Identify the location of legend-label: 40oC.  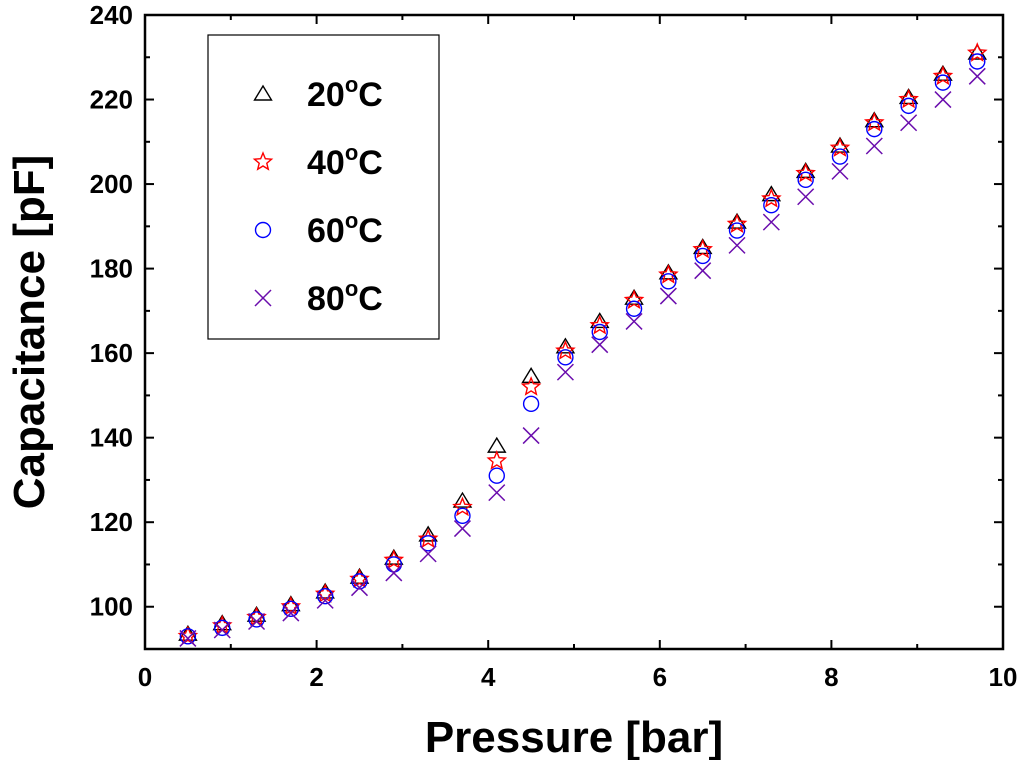
(345, 161).